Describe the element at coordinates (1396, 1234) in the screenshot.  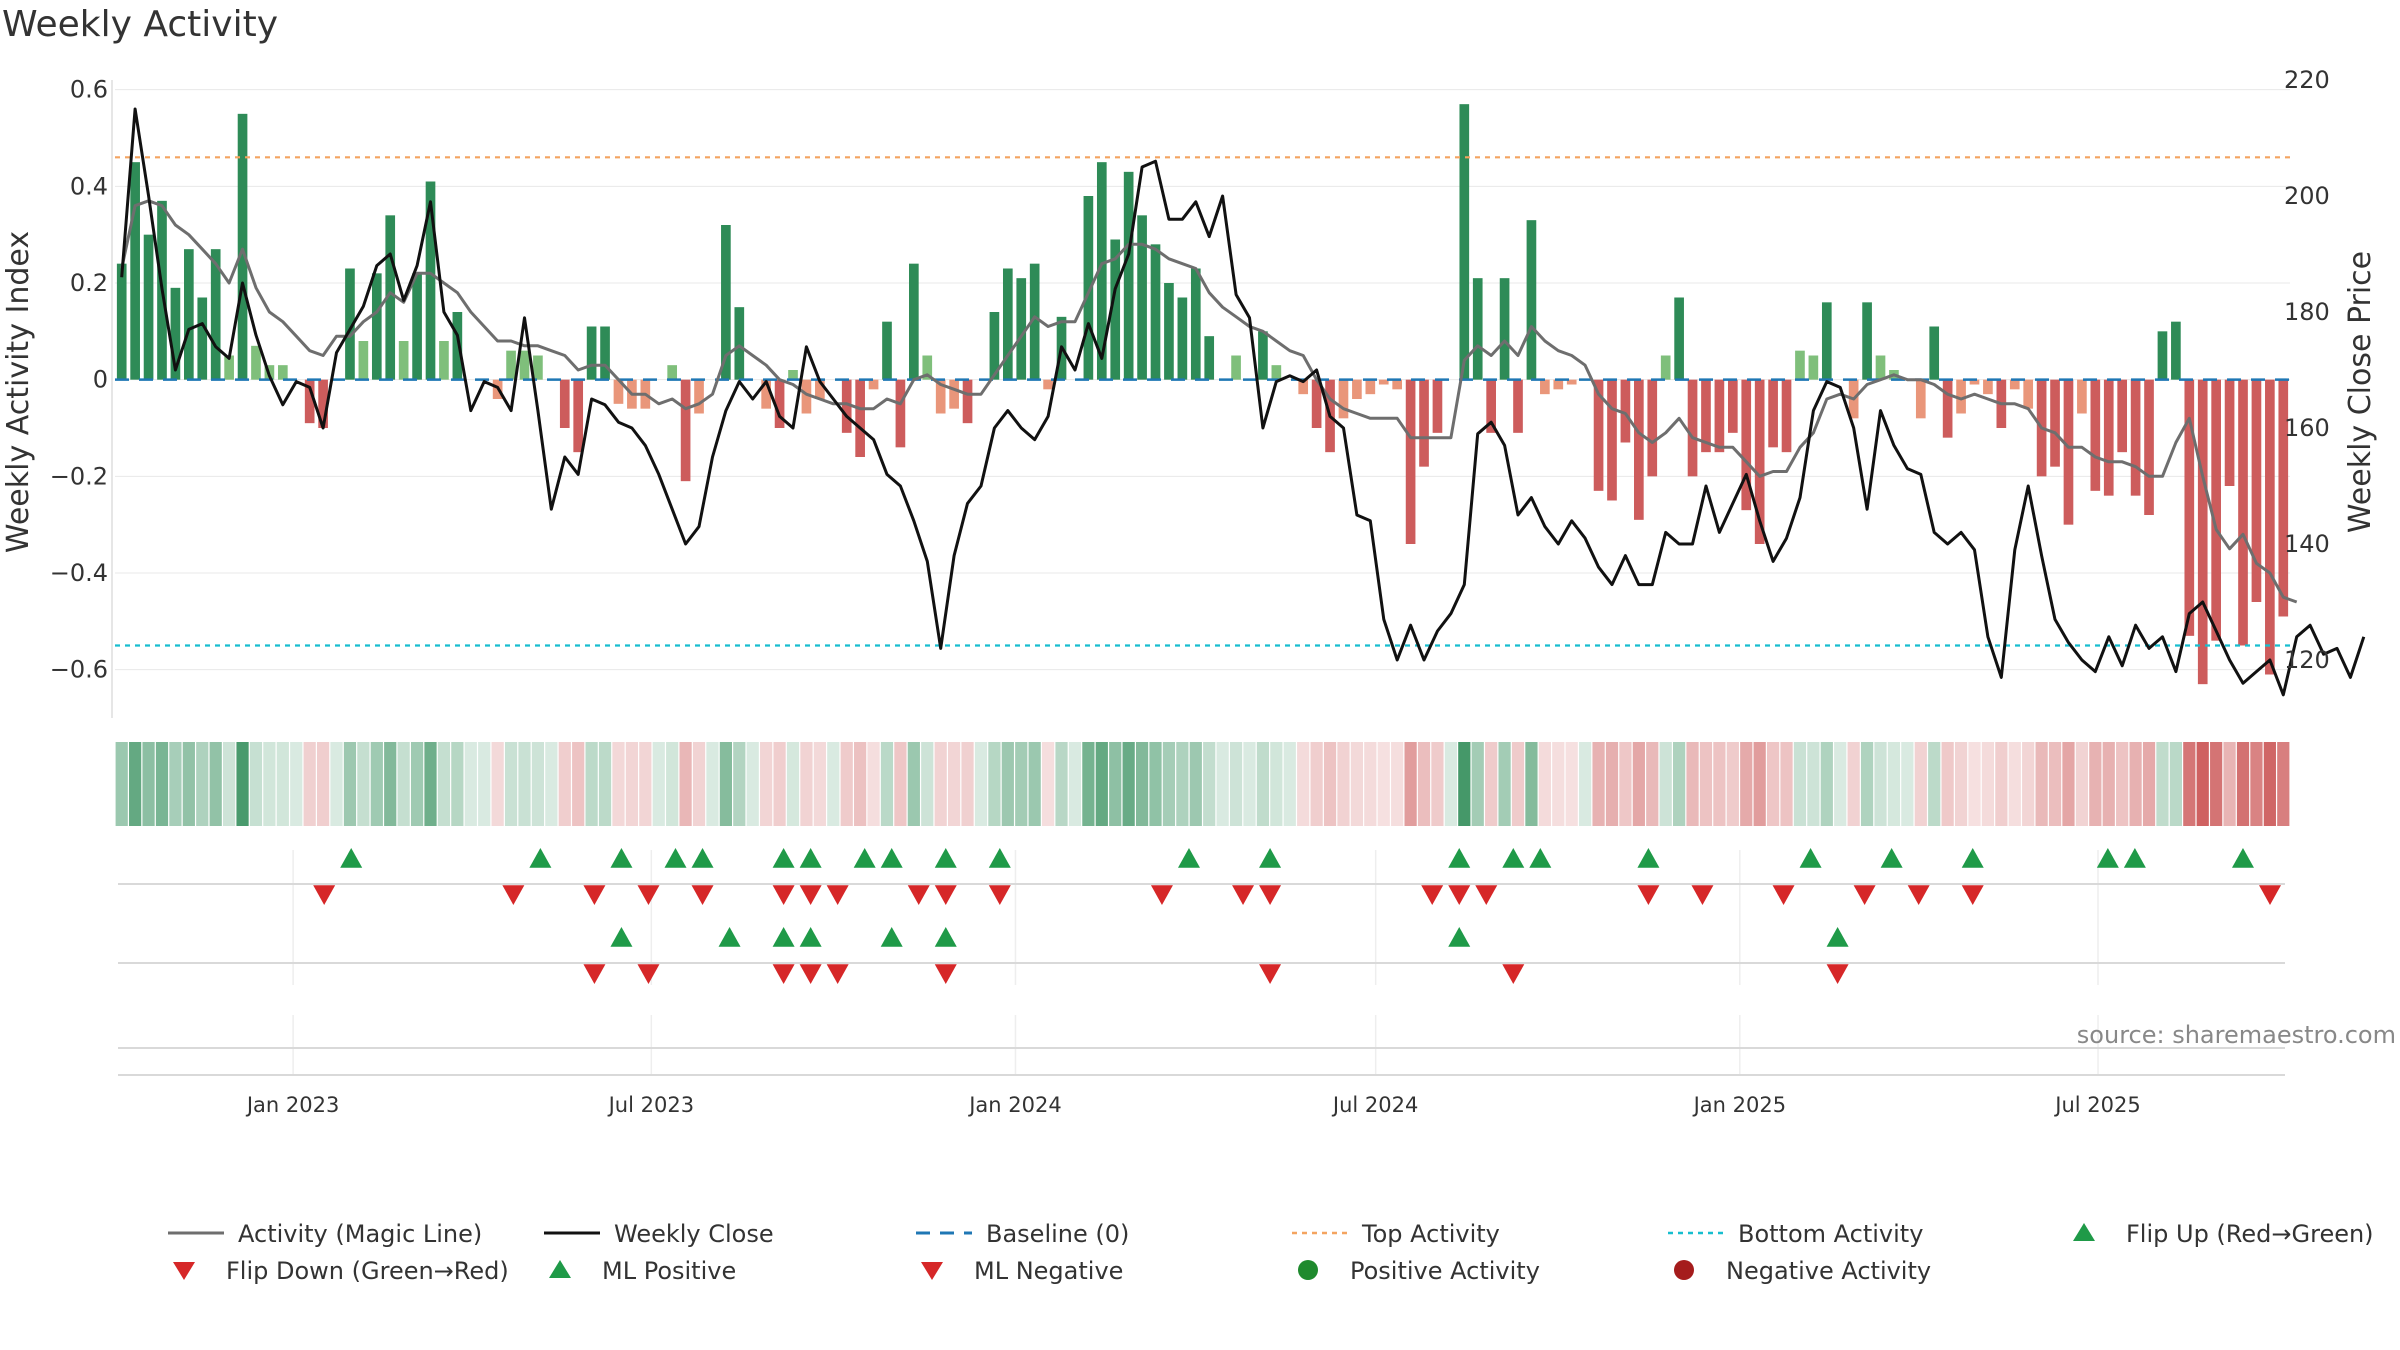
I see `legend-item-top: Top Activity` at that location.